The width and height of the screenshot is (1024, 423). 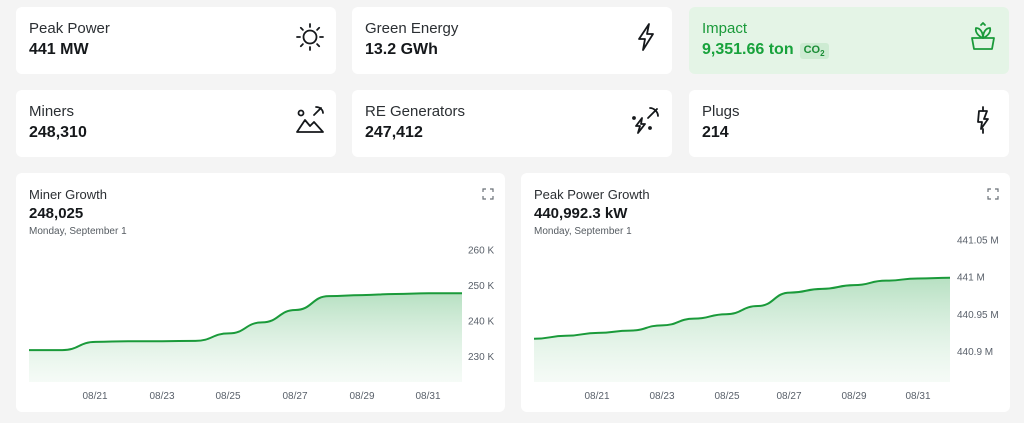 I want to click on stat-value: 214, so click(x=715, y=132).